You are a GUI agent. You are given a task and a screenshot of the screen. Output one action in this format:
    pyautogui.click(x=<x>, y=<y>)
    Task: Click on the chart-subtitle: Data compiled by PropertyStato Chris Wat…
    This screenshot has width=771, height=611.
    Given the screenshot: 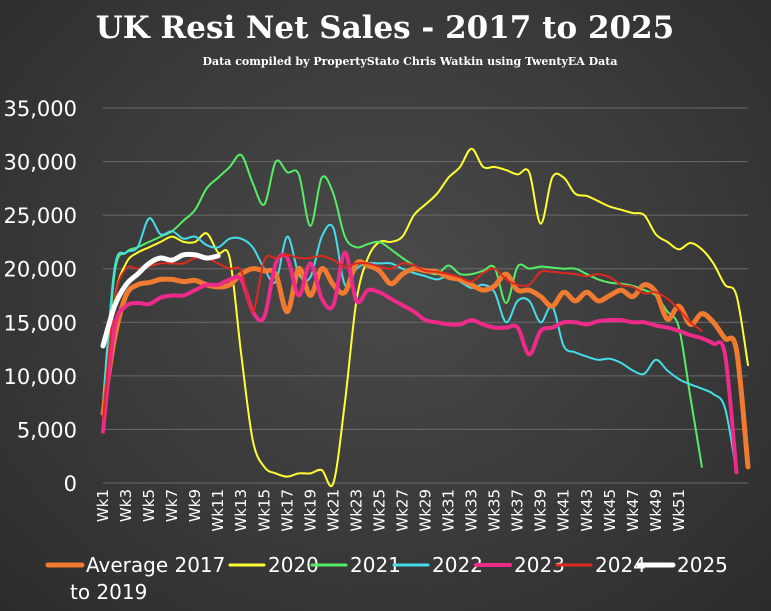 What is the action you would take?
    pyautogui.click(x=409, y=61)
    